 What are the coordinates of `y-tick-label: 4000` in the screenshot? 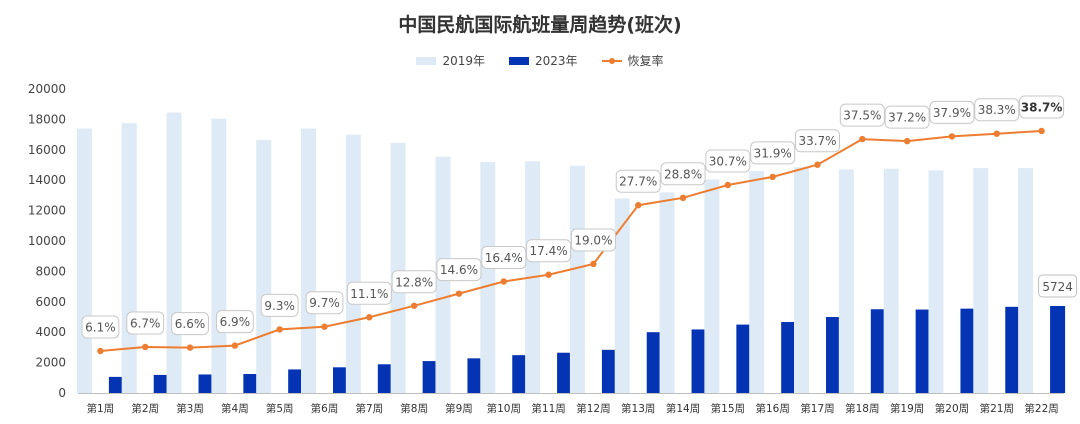 It's located at (50, 332).